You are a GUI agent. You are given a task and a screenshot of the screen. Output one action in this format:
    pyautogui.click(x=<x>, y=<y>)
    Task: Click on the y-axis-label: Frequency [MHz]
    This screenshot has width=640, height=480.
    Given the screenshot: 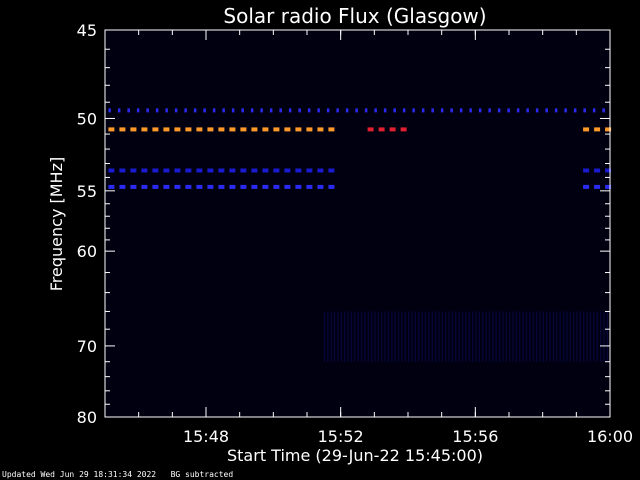 What is the action you would take?
    pyautogui.click(x=56, y=224)
    